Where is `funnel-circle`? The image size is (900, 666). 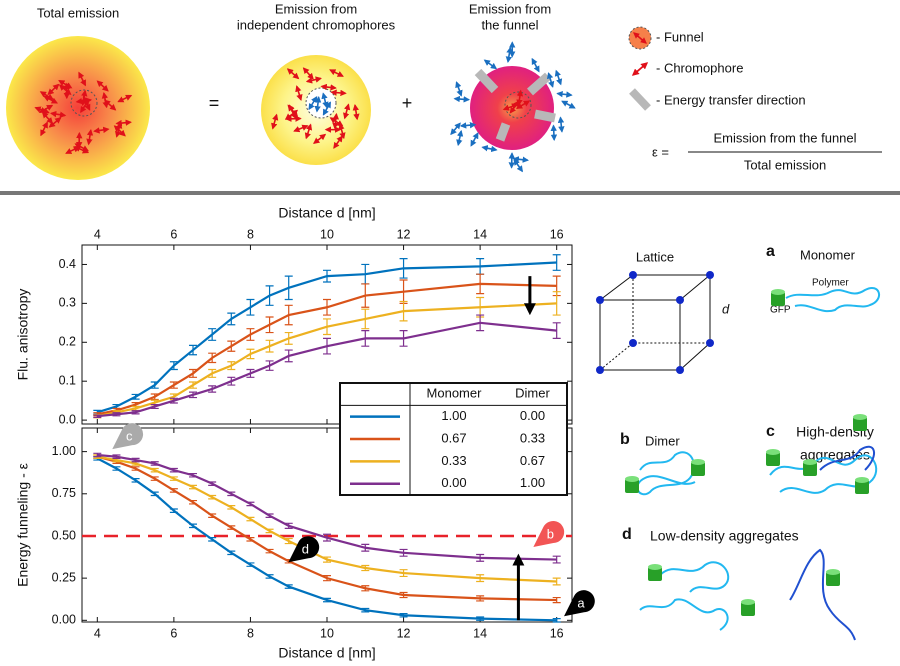
funnel-circle is located at coordinates (321, 103).